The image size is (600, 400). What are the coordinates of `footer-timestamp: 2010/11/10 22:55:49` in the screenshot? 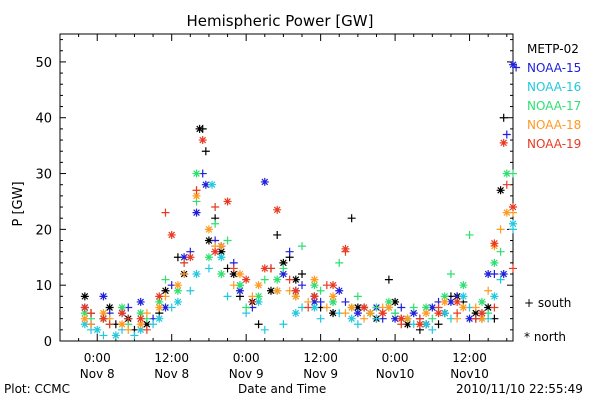 It's located at (519, 389).